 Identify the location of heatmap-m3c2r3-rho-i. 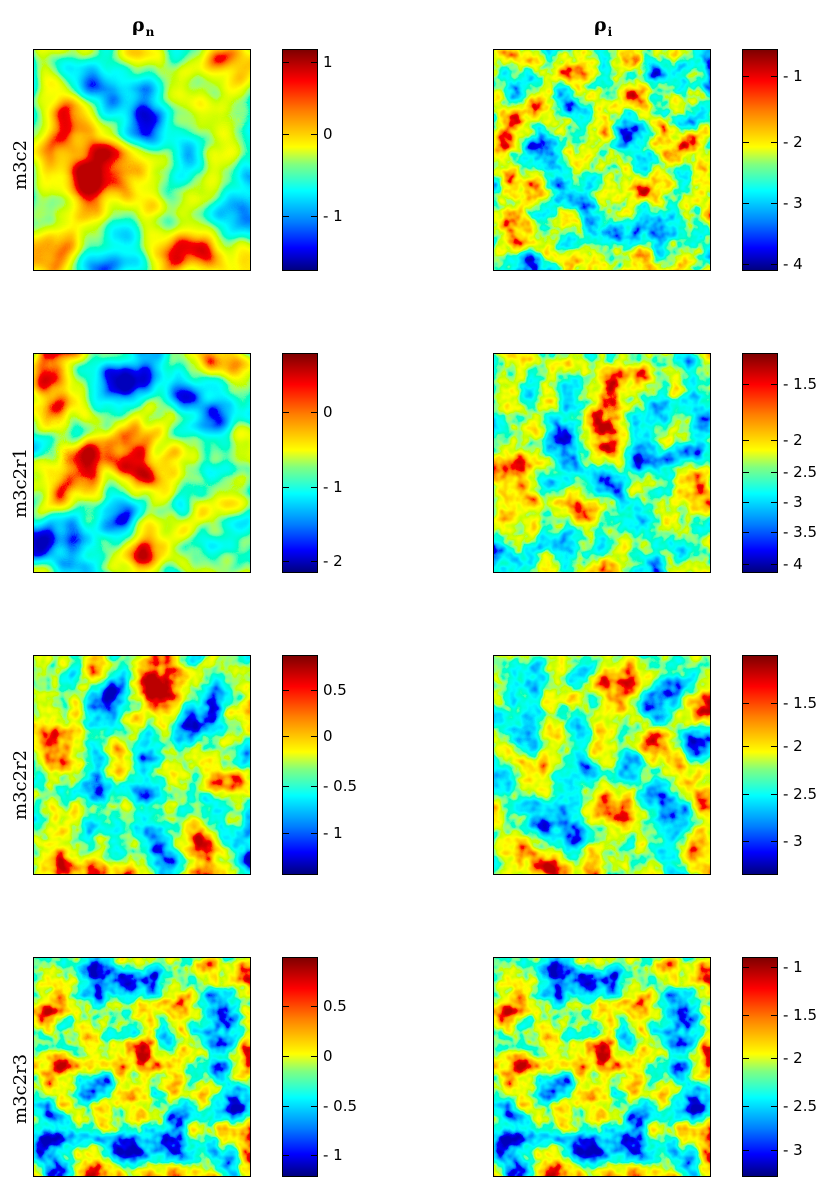
(602, 1067).